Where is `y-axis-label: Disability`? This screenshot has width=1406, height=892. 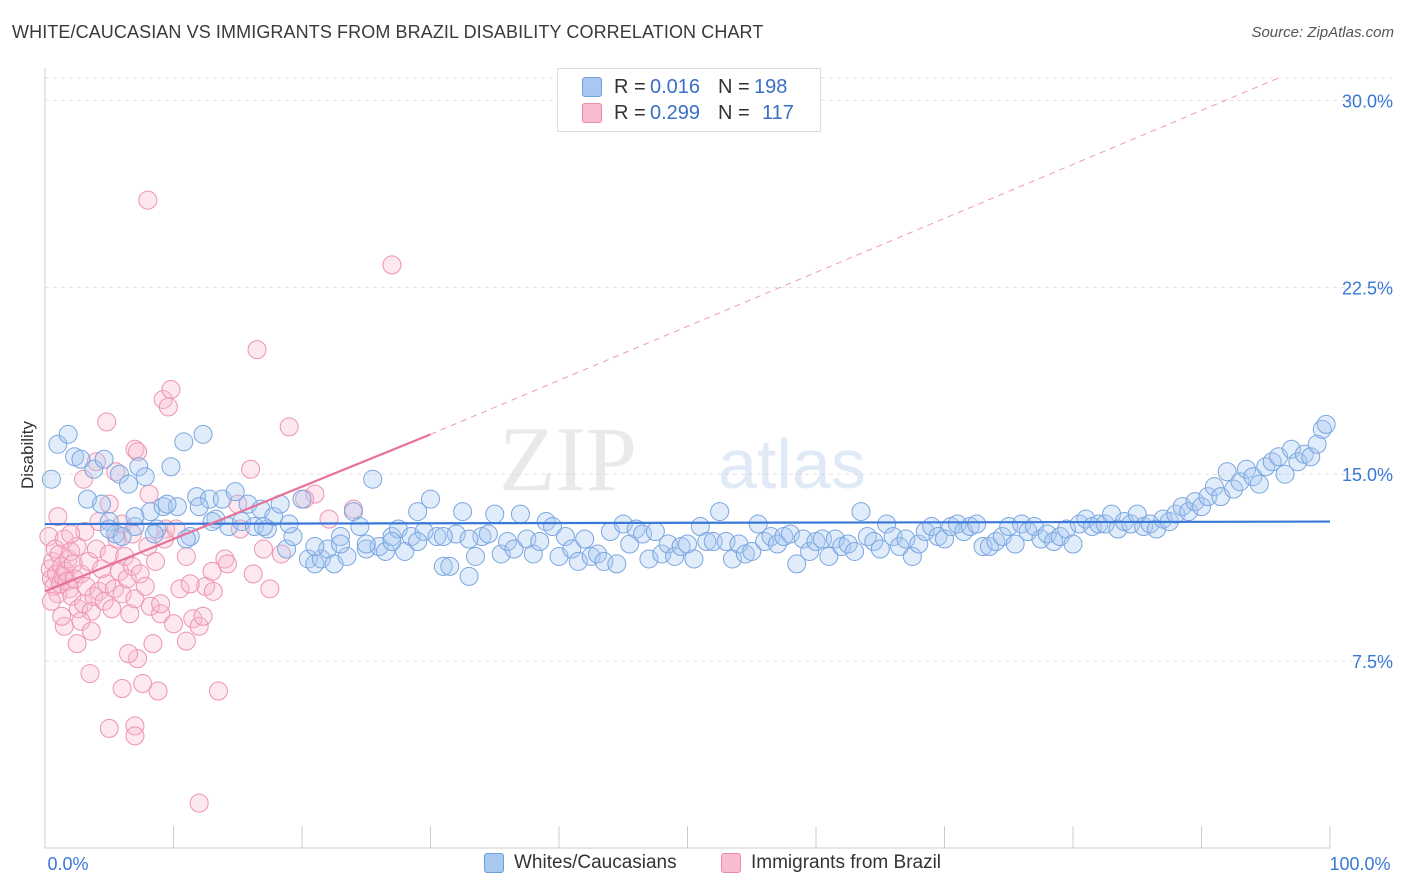
y-axis-label: Disability is located at coordinates (27, 455).